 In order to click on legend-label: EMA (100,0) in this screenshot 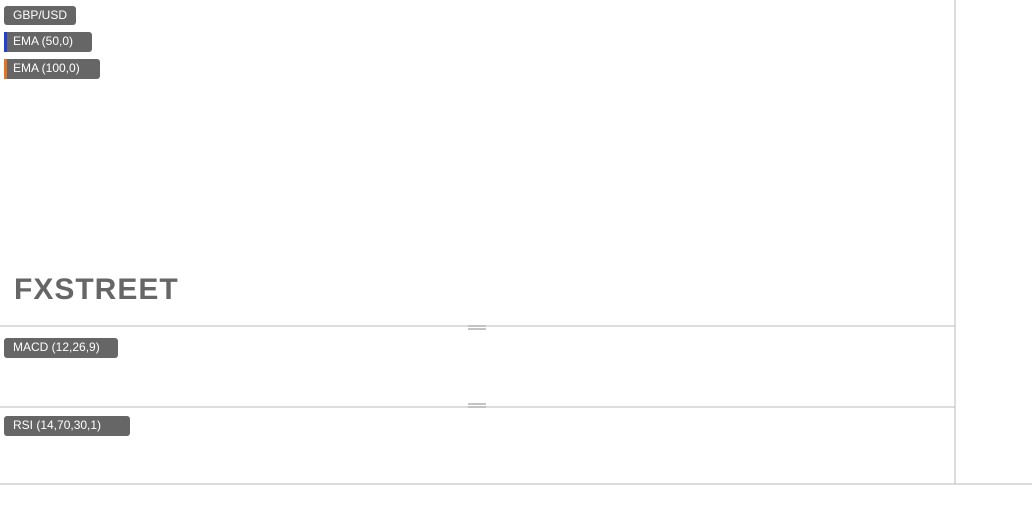, I will do `click(46, 68)`.